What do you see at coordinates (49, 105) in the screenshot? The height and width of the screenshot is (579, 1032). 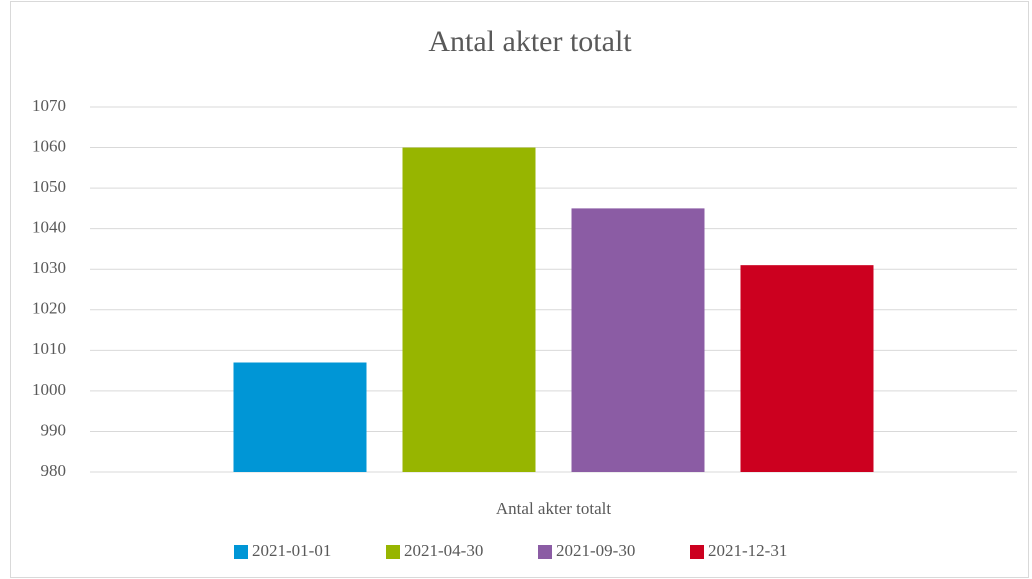 I see `y-tick-label: 1070` at bounding box center [49, 105].